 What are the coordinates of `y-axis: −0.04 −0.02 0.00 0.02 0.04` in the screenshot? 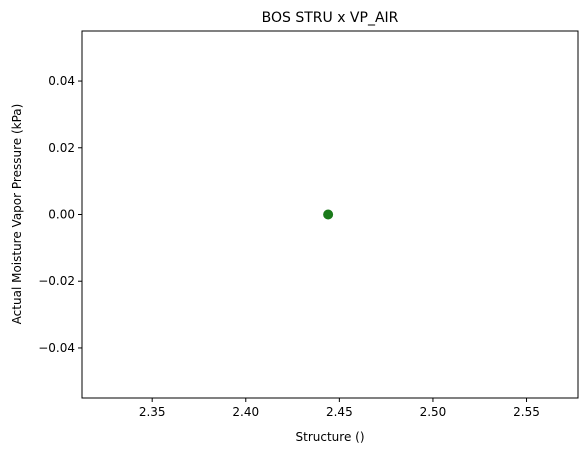 It's located at (60, 214).